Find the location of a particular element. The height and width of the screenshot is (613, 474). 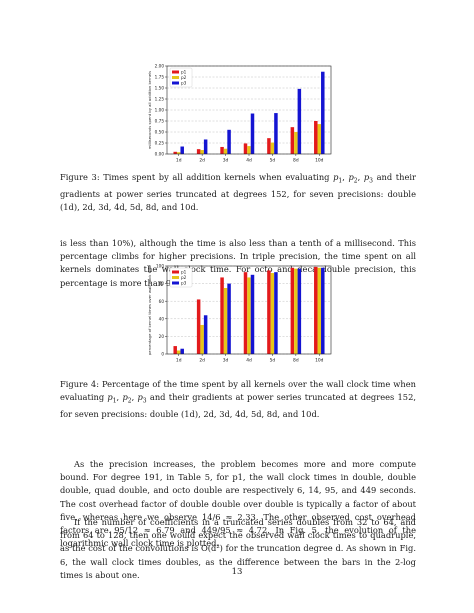

page-number: 13 is located at coordinates (237, 572).